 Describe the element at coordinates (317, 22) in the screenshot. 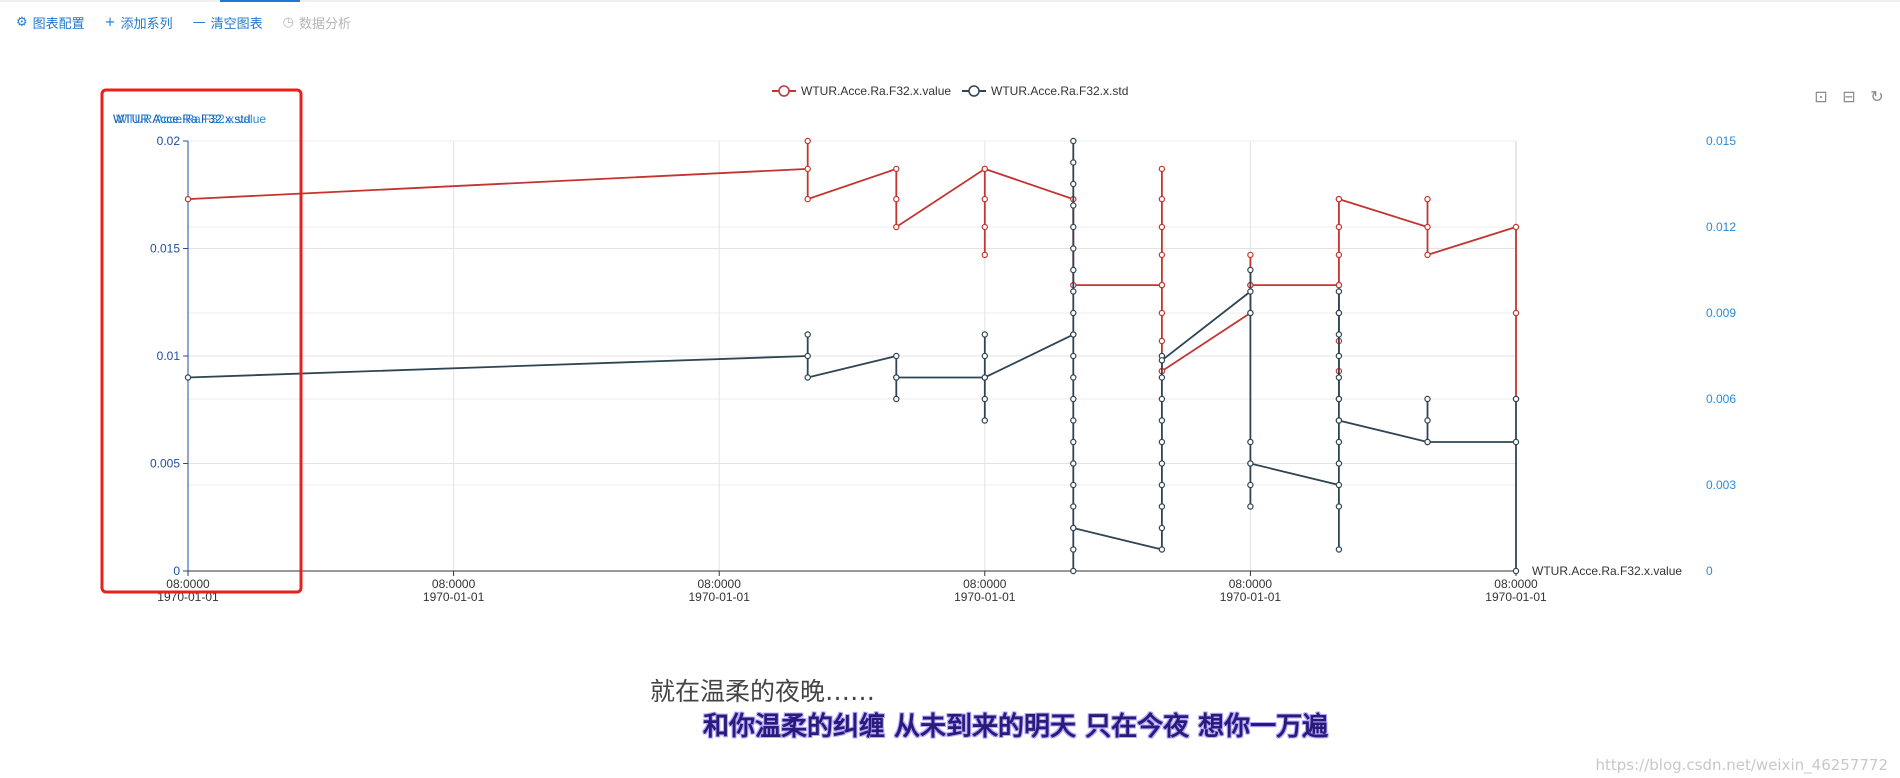

I see `data-analysis-button: ◷ 数据分析` at that location.